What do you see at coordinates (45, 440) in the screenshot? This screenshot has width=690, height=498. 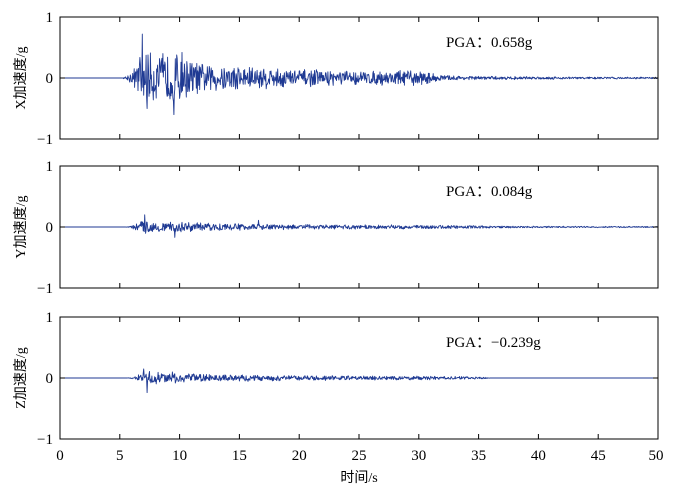 I see `y-tick-z-bottom: −1` at bounding box center [45, 440].